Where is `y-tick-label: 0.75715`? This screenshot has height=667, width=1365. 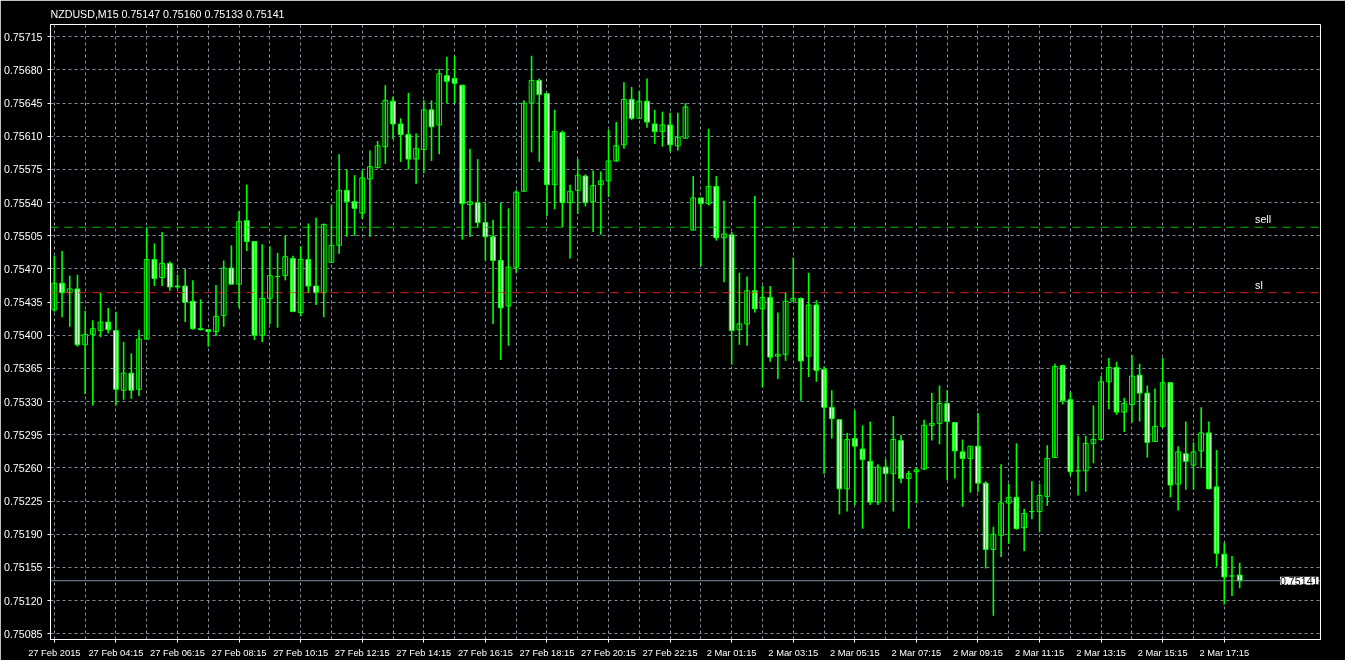
y-tick-label: 0.75715 is located at coordinates (23, 36).